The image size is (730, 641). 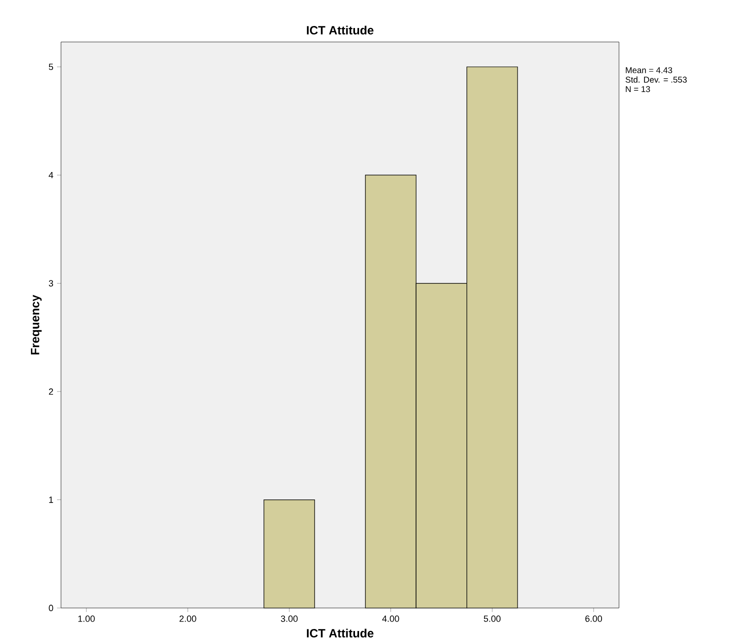 I want to click on y-tick-label: 3, so click(x=51, y=283).